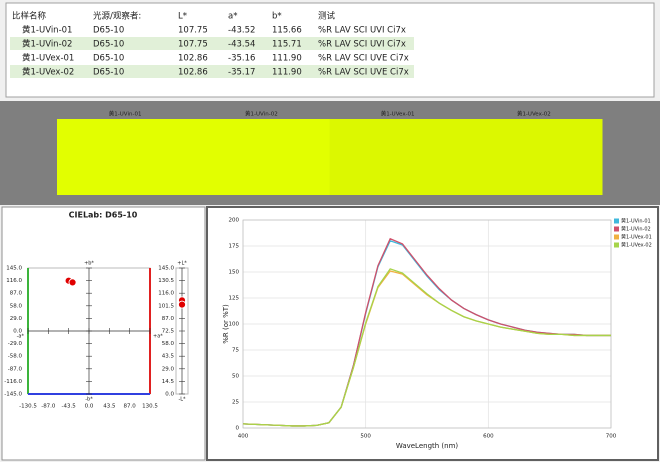 Image resolution: width=660 pixels, height=462 pixels. I want to click on y-tick-label: 29.0, so click(16, 319).